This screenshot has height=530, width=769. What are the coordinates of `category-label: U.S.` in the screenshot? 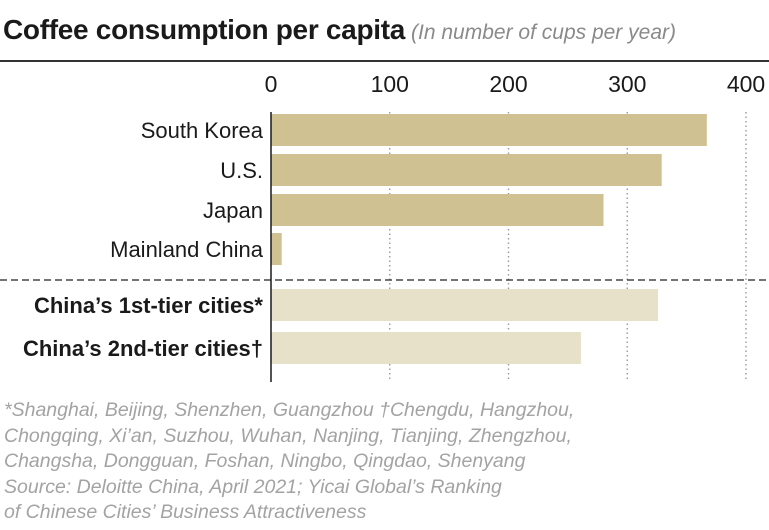 It's located at (241, 170).